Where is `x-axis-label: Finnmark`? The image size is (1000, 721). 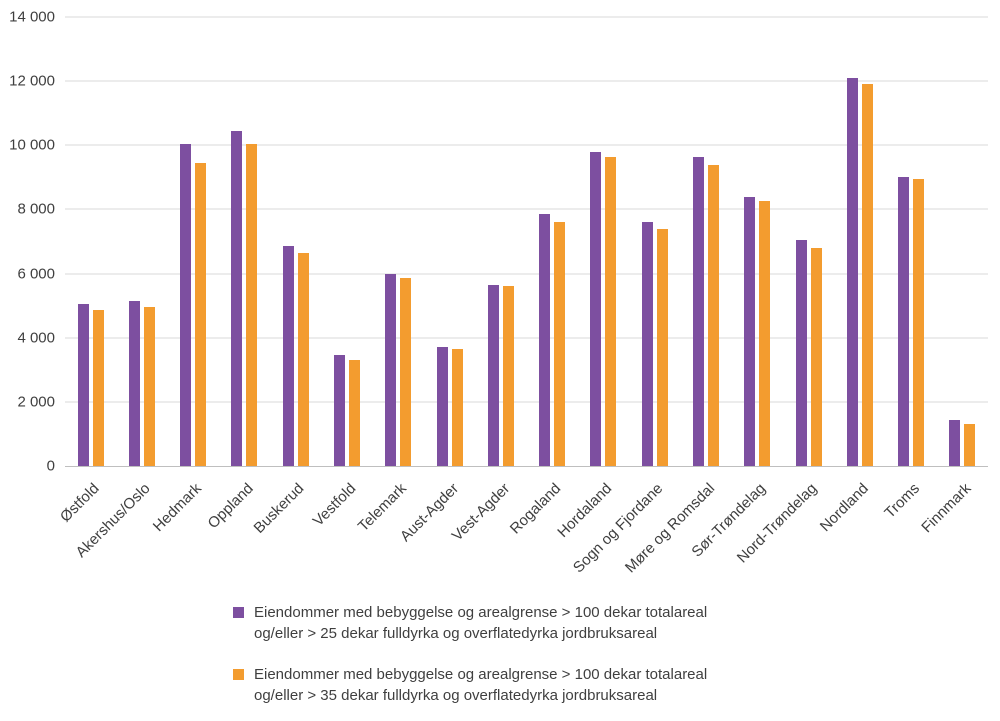 x-axis-label: Finnmark is located at coordinates (946, 508).